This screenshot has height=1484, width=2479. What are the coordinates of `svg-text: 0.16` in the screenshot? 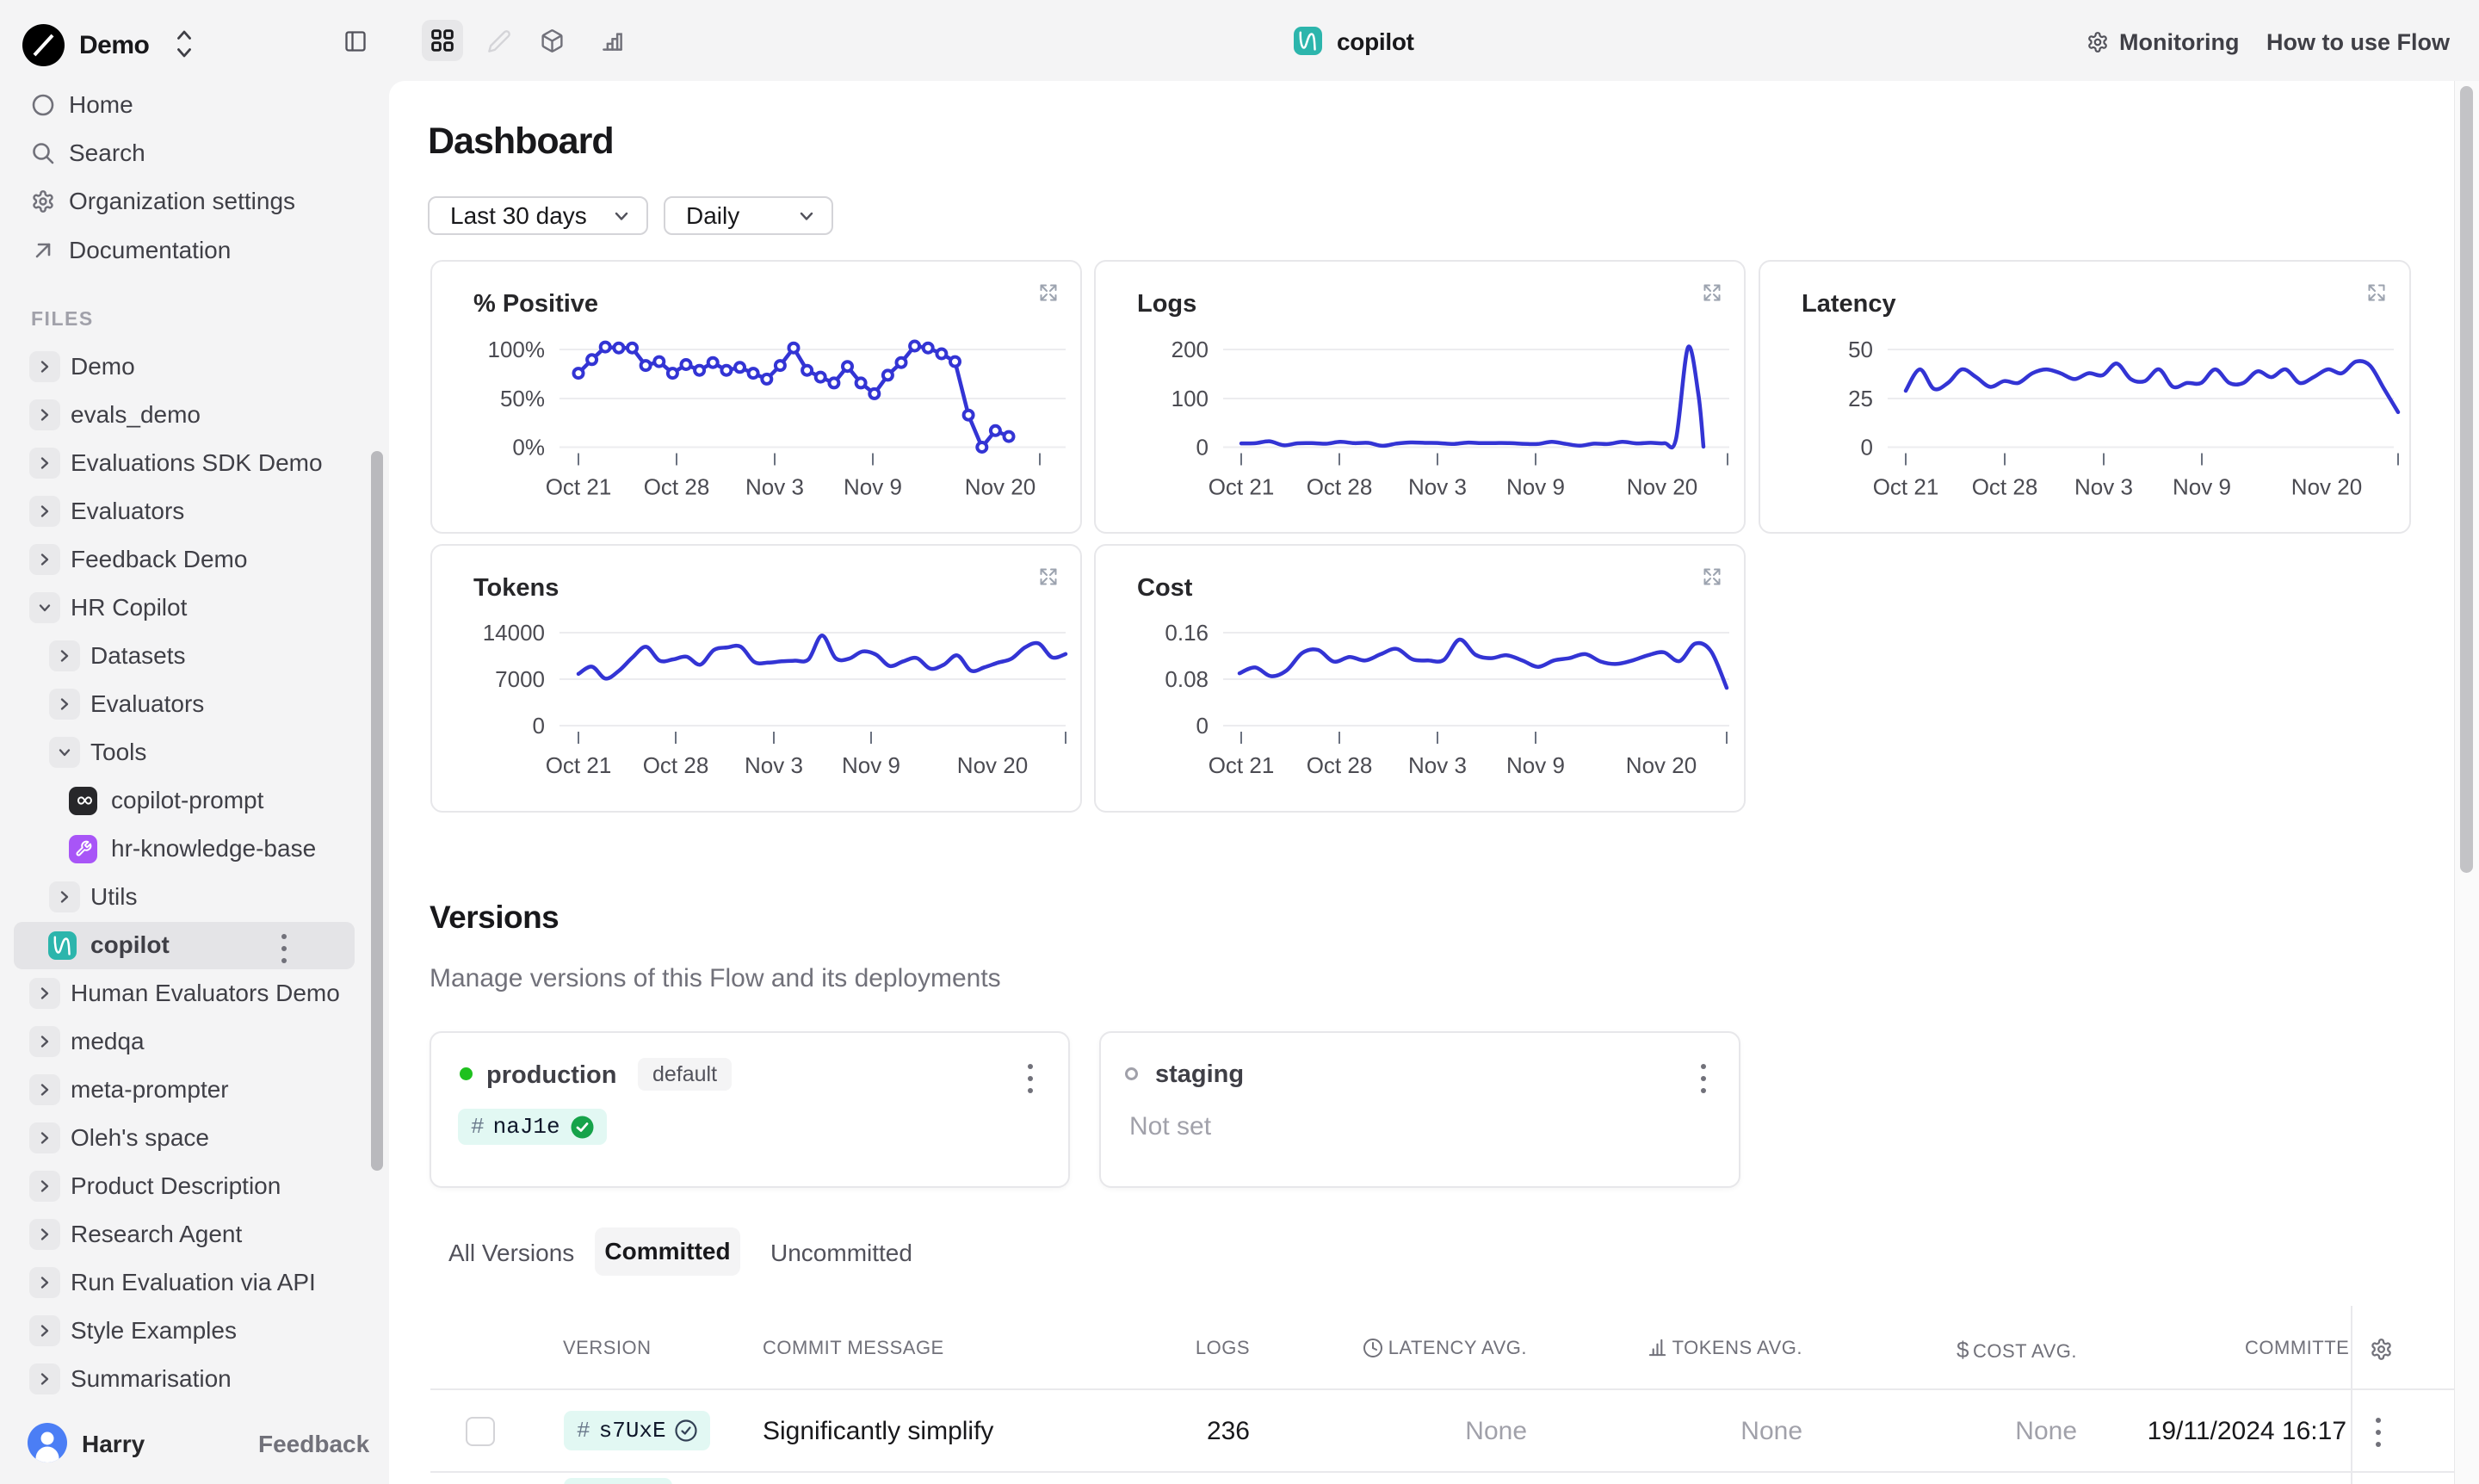 It's located at (1187, 633).